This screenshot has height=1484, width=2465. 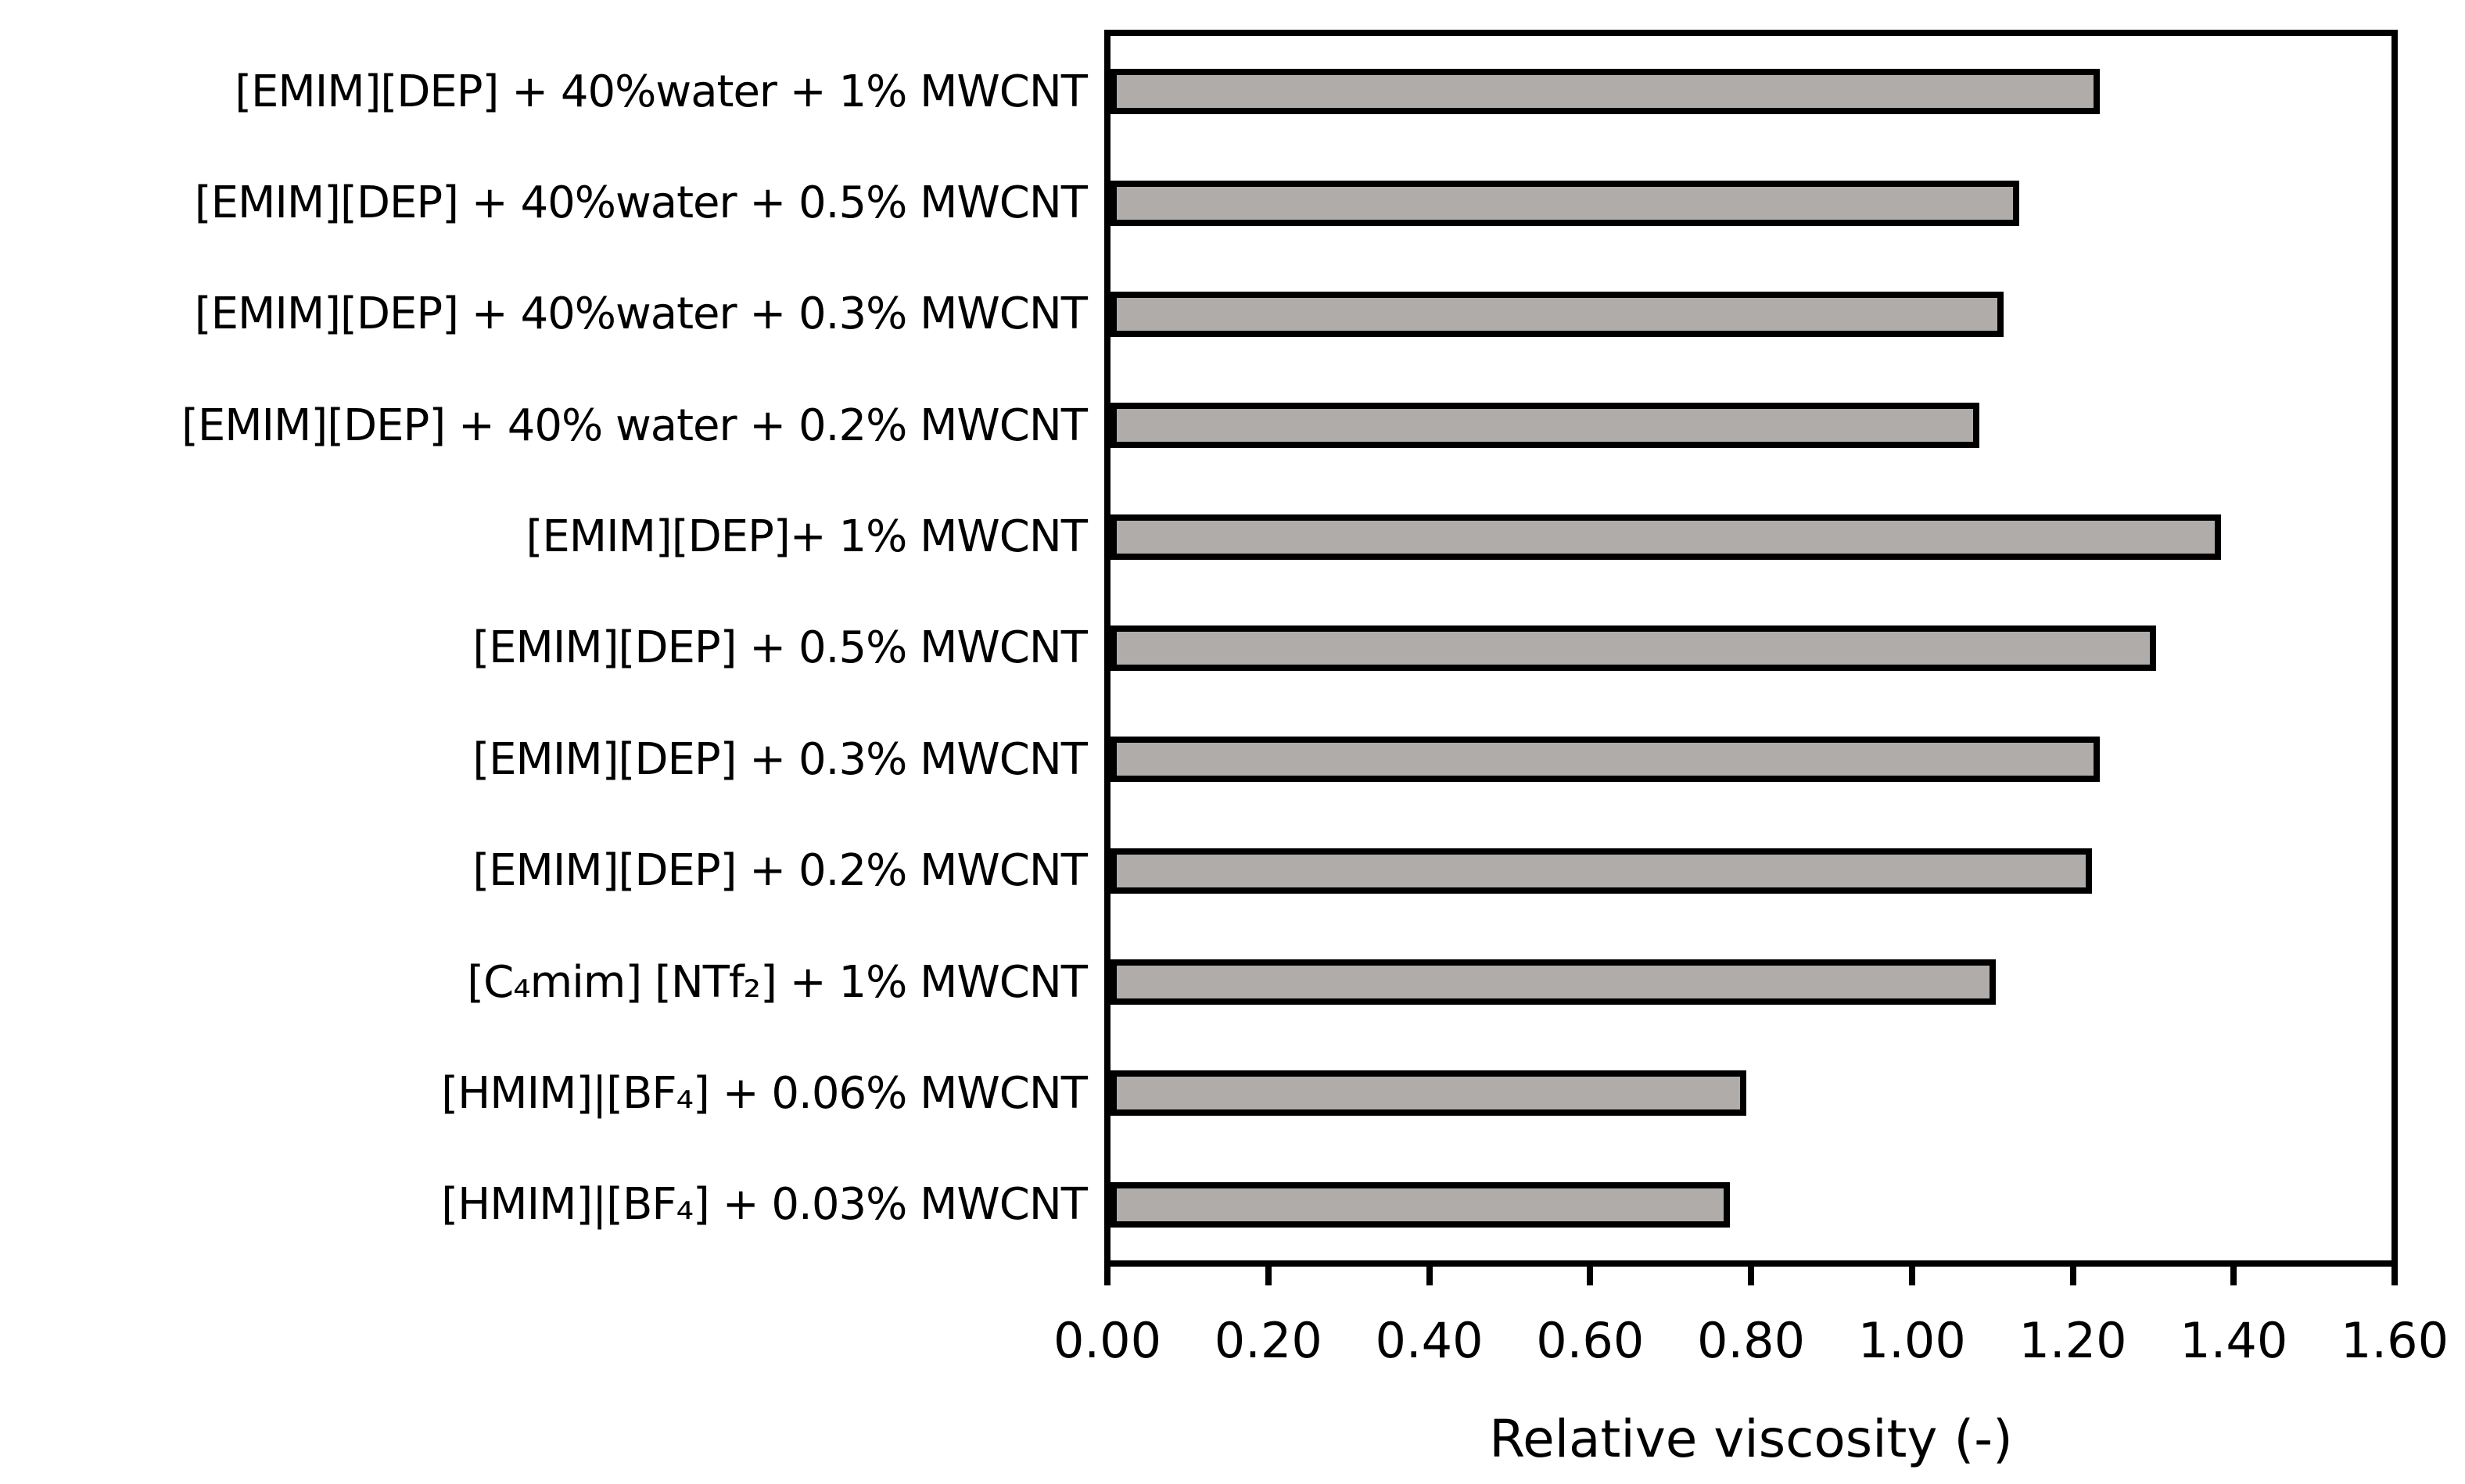 What do you see at coordinates (1107, 1340) in the screenshot?
I see `x-axis-tick-label: 0.00` at bounding box center [1107, 1340].